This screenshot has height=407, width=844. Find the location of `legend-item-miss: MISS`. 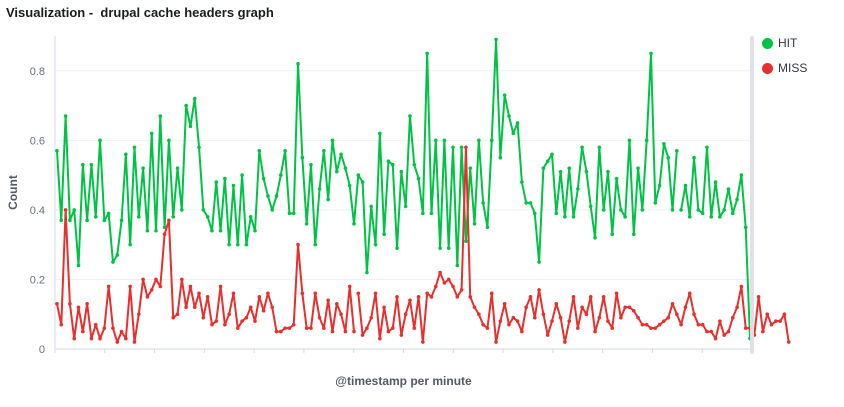

legend-item-miss: MISS is located at coordinates (784, 68).